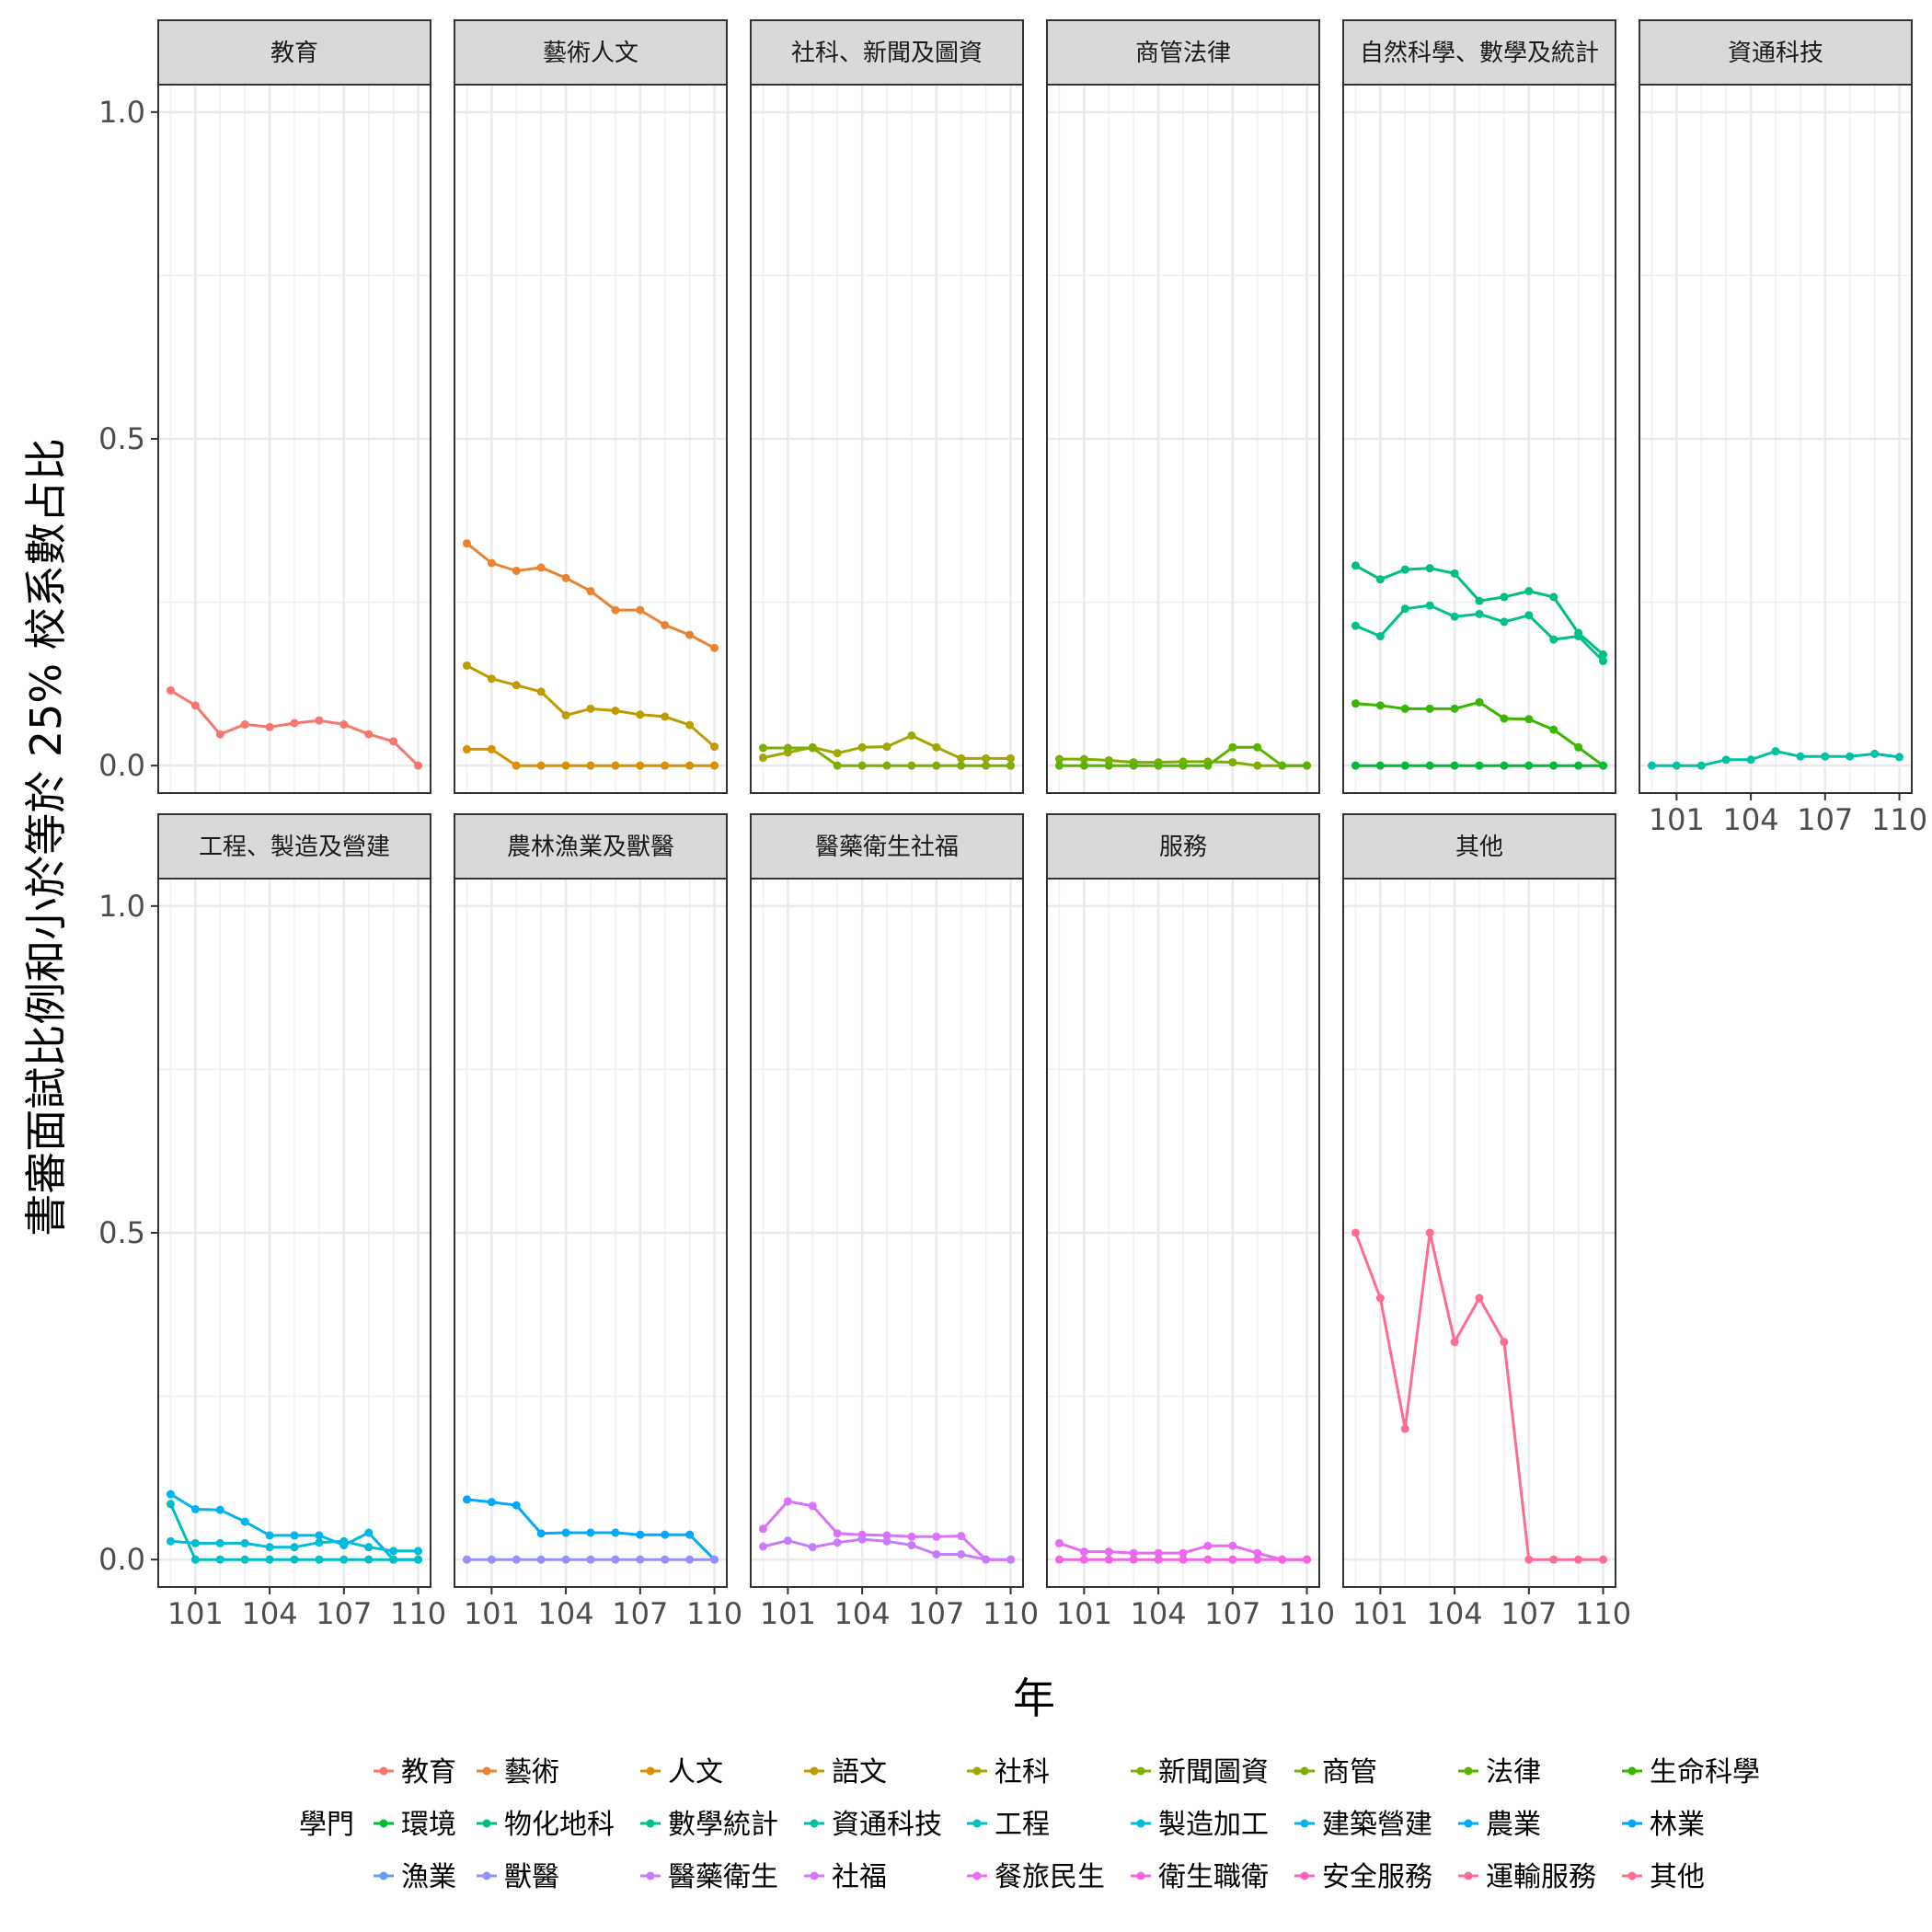 This screenshot has width=1932, height=1932. I want to click on legend-item: 衛生職衛, so click(1200, 1877).